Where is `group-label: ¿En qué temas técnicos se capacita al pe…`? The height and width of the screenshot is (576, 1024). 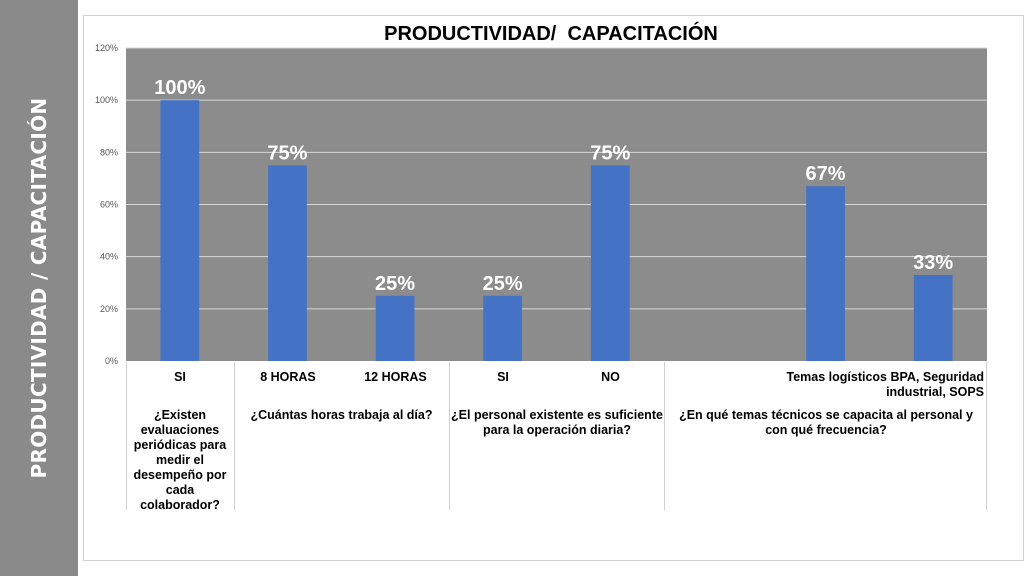 group-label: ¿En qué temas técnicos se capacita al pe… is located at coordinates (826, 422).